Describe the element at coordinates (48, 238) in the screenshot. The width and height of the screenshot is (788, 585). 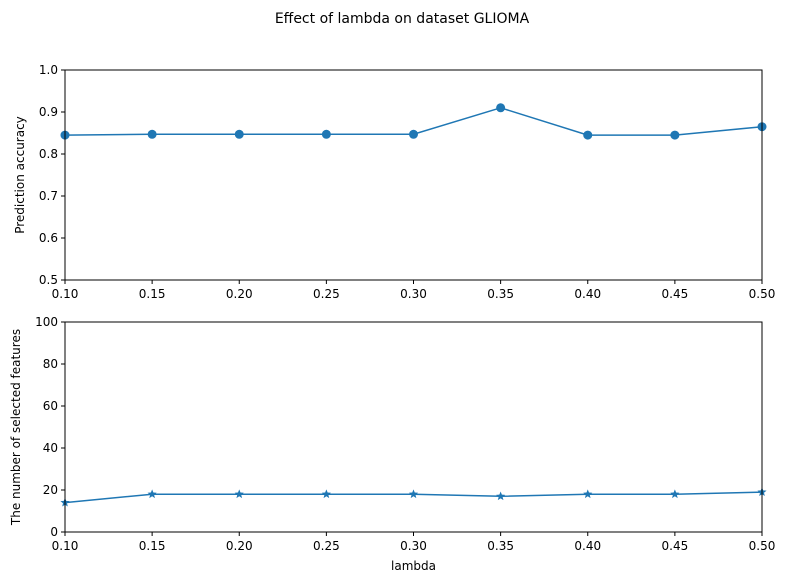
I see `accuracy-ytick-label: 0.6` at that location.